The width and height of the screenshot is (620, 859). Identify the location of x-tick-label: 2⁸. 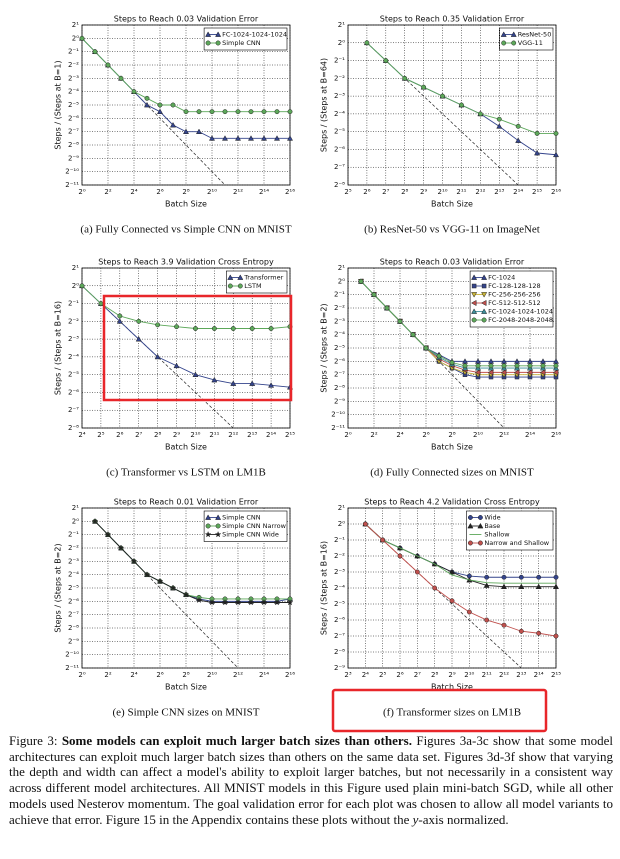
(157, 435).